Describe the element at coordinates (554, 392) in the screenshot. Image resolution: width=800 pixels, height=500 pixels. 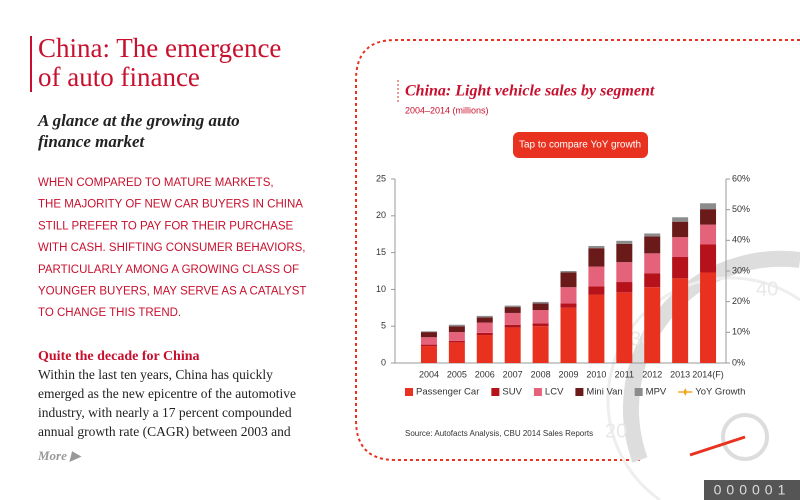
I see `legend-label: LCV` at that location.